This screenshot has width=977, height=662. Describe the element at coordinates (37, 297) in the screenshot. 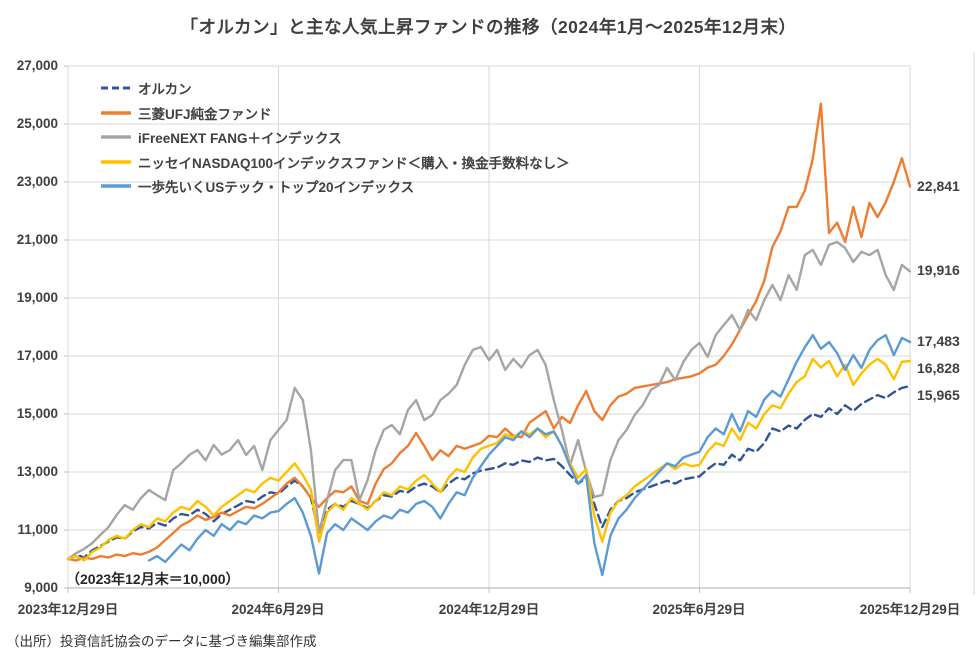

I see `y-tick-label: 19,000` at that location.